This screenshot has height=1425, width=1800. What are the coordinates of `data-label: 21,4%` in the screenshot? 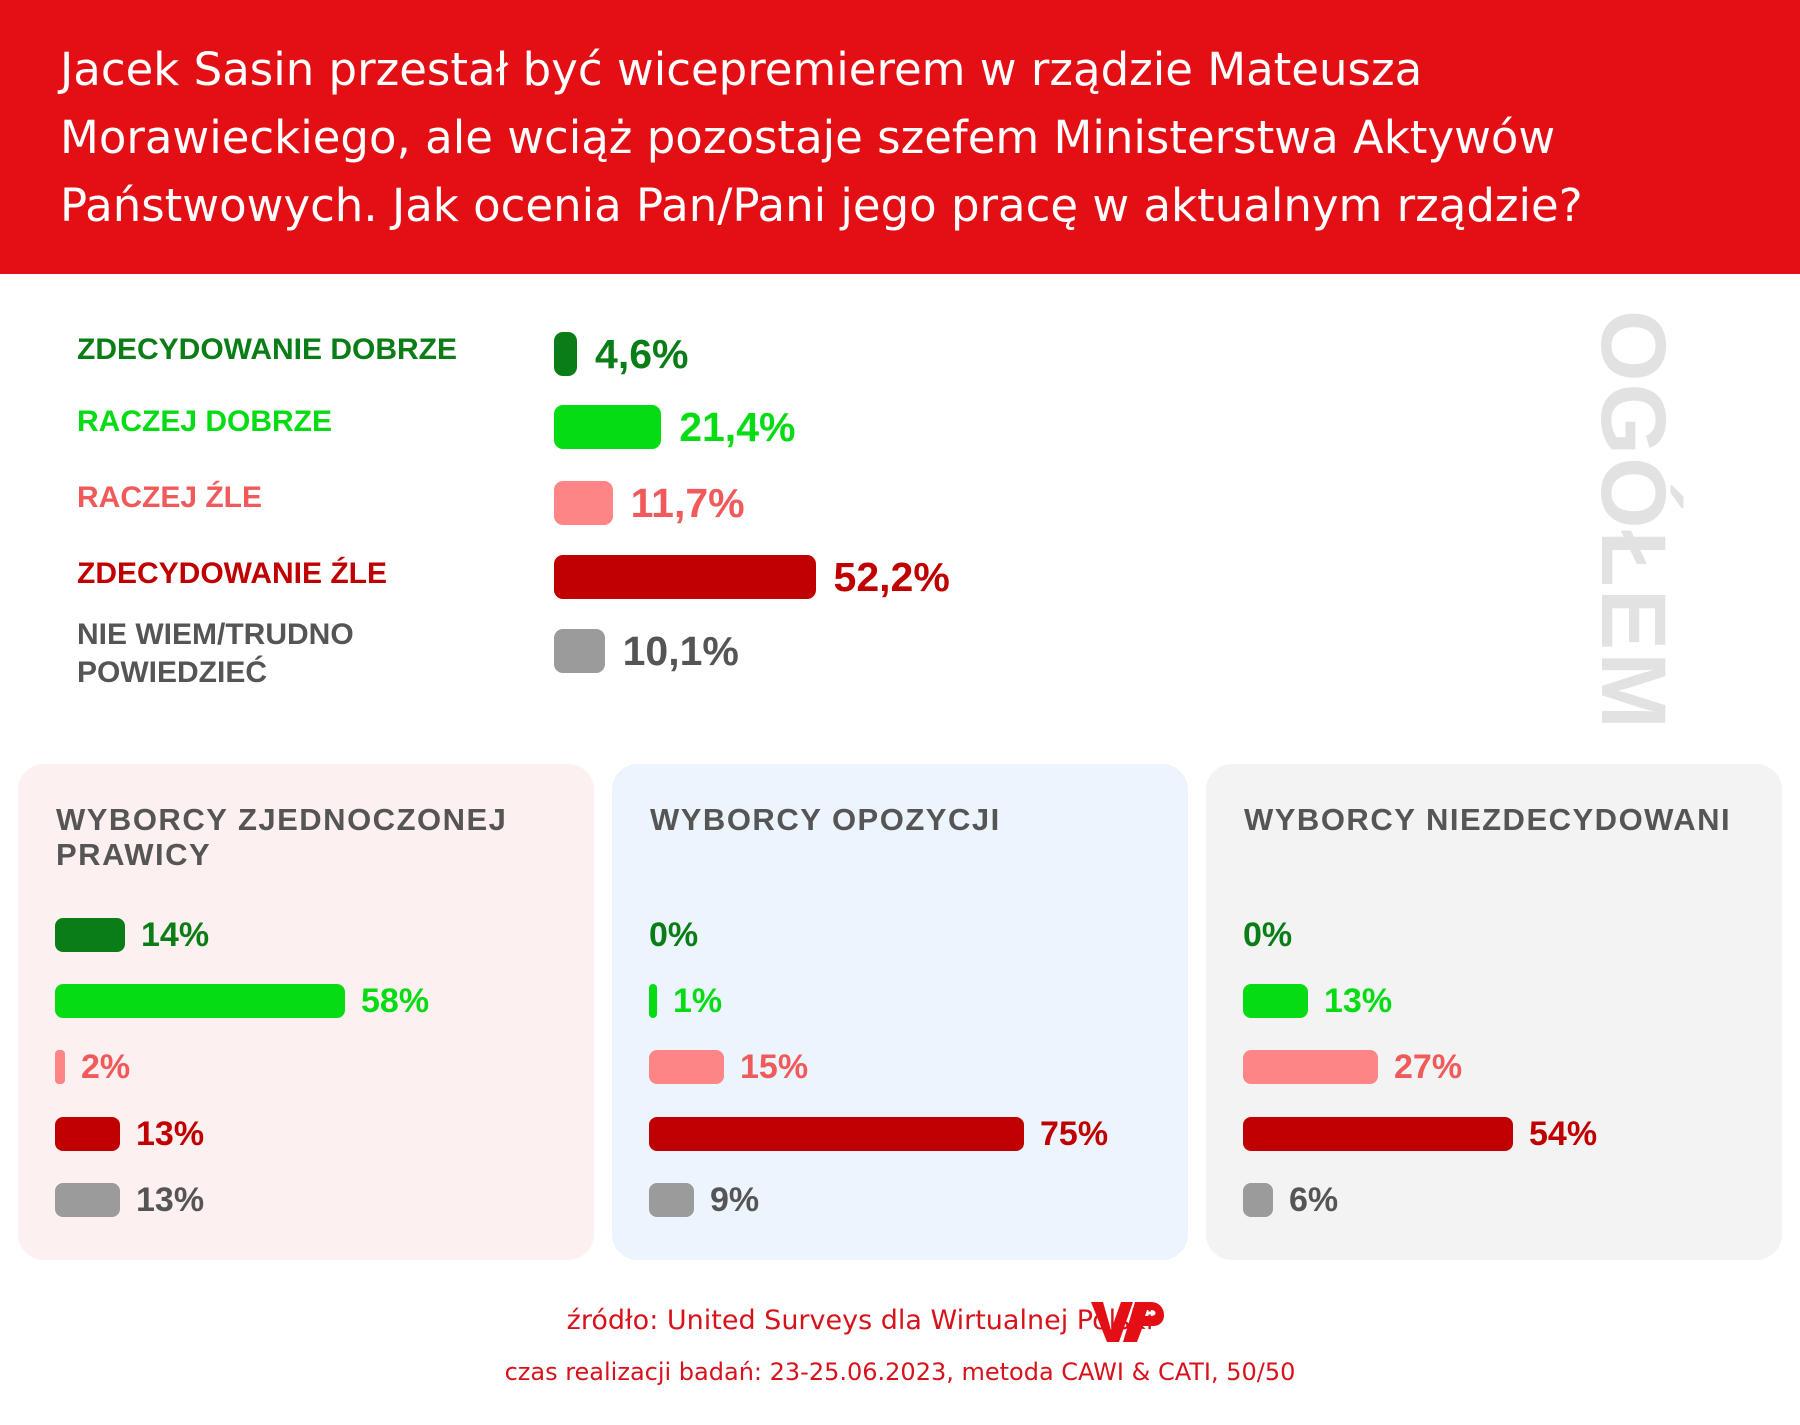 It's located at (737, 427).